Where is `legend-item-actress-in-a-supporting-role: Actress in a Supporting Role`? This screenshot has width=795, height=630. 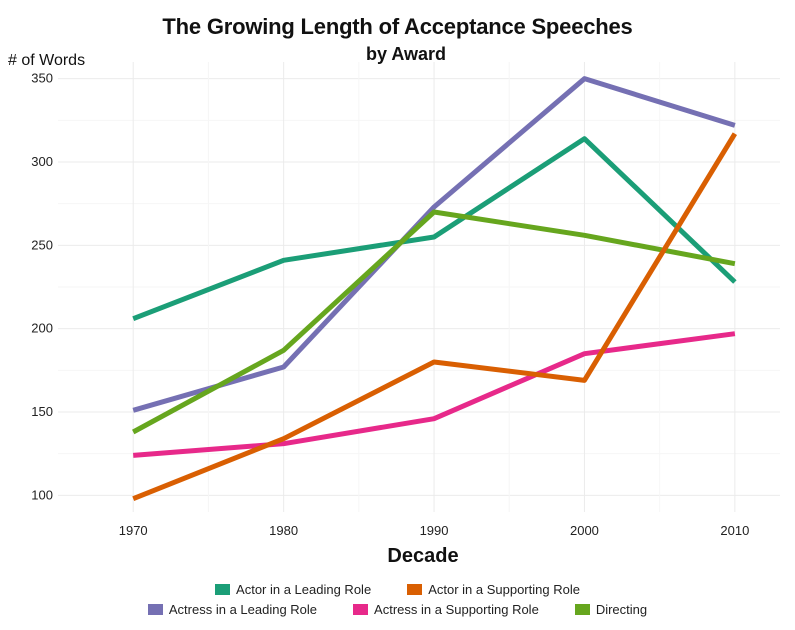
legend-item-actress-in-a-supporting-role: Actress in a Supporting Role is located at coordinates (446, 609).